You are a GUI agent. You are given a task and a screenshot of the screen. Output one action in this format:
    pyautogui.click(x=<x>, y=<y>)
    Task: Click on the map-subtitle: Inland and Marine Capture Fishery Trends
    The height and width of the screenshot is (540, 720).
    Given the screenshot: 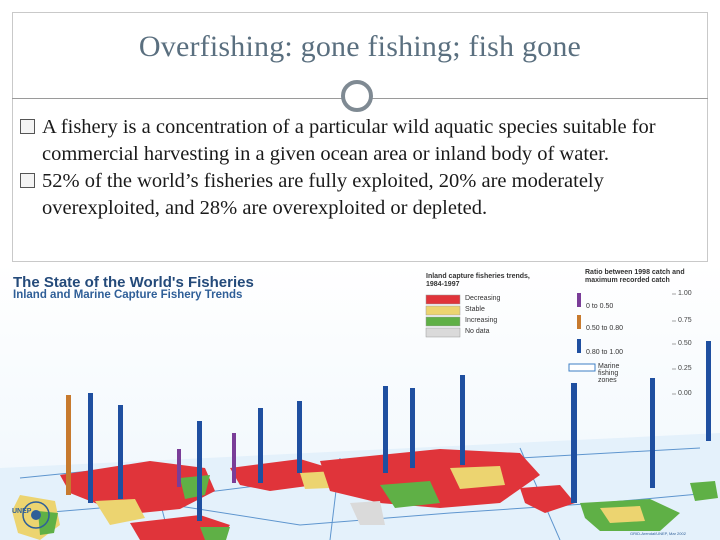 What is the action you would take?
    pyautogui.click(x=128, y=295)
    